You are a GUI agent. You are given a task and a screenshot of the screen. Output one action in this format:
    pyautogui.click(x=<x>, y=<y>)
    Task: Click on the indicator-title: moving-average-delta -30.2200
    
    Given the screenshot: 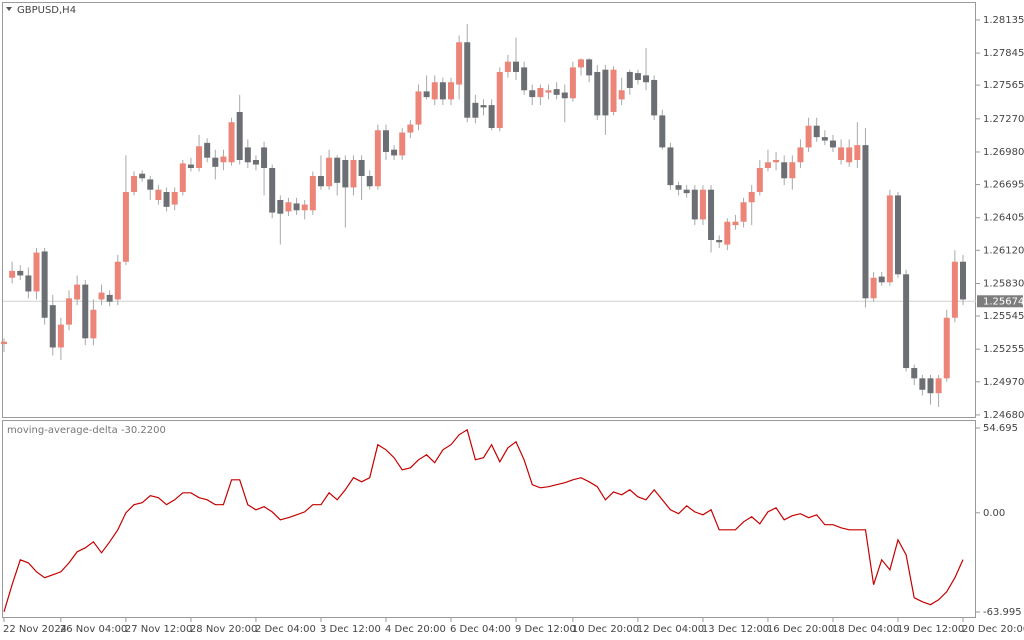 What is the action you would take?
    pyautogui.click(x=86, y=430)
    